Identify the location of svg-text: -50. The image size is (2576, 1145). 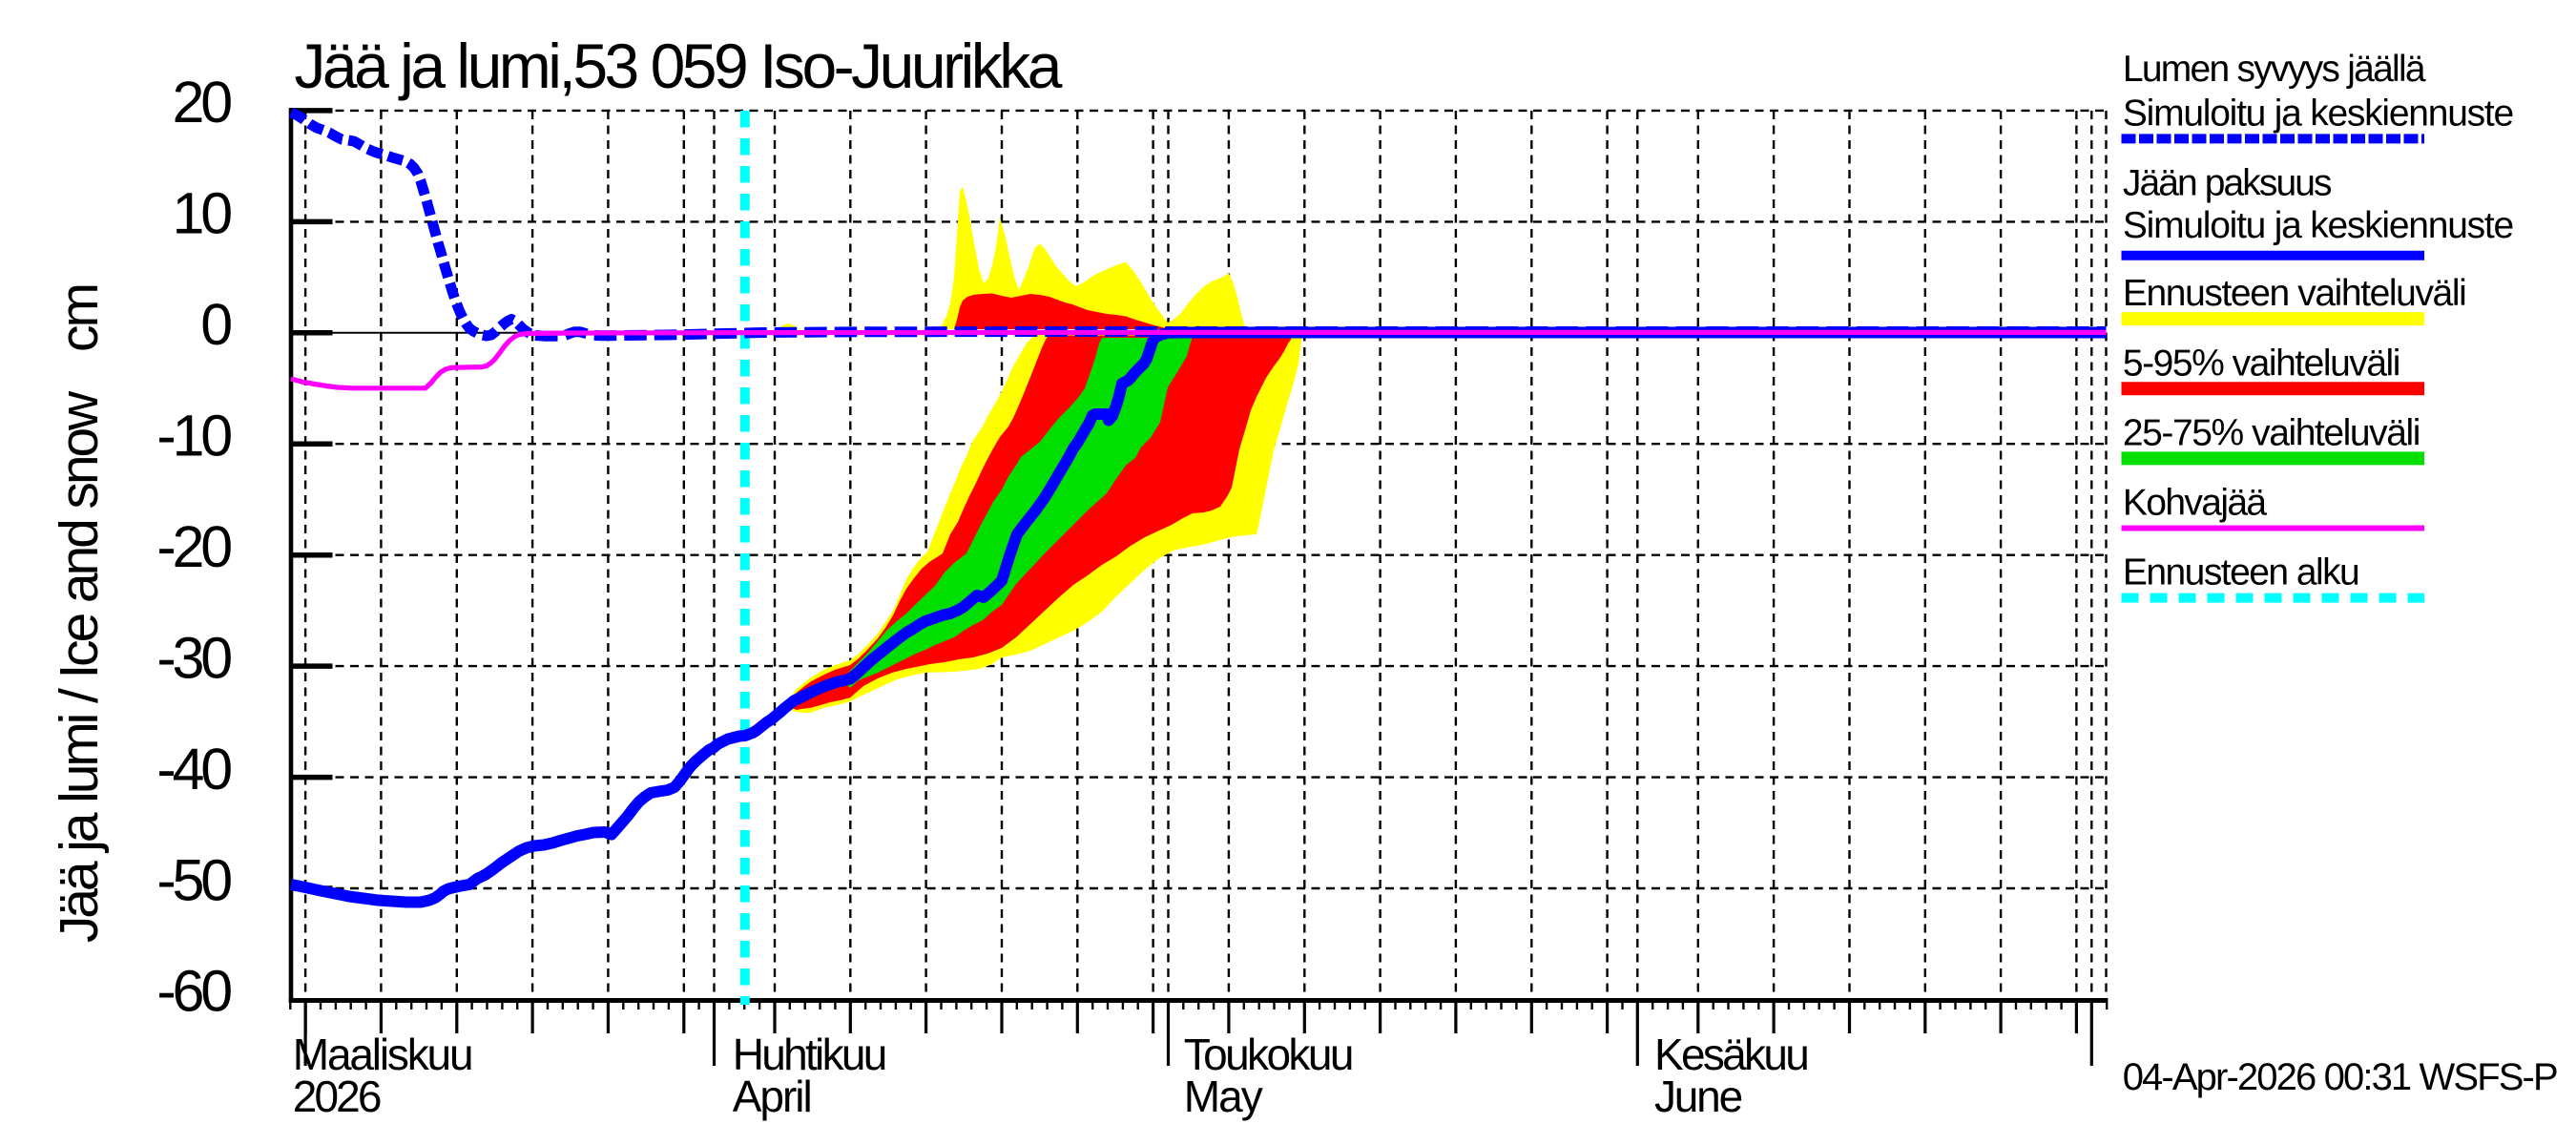
(193, 879).